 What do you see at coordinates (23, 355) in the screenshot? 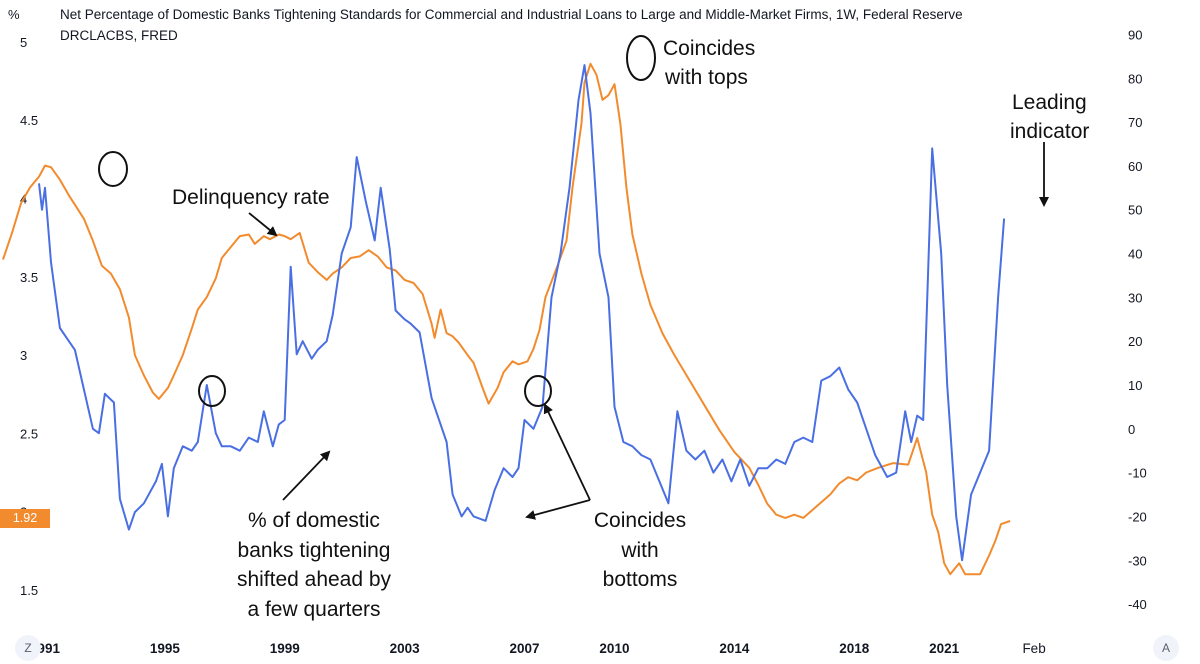
I see `left-tick-label: 3` at bounding box center [23, 355].